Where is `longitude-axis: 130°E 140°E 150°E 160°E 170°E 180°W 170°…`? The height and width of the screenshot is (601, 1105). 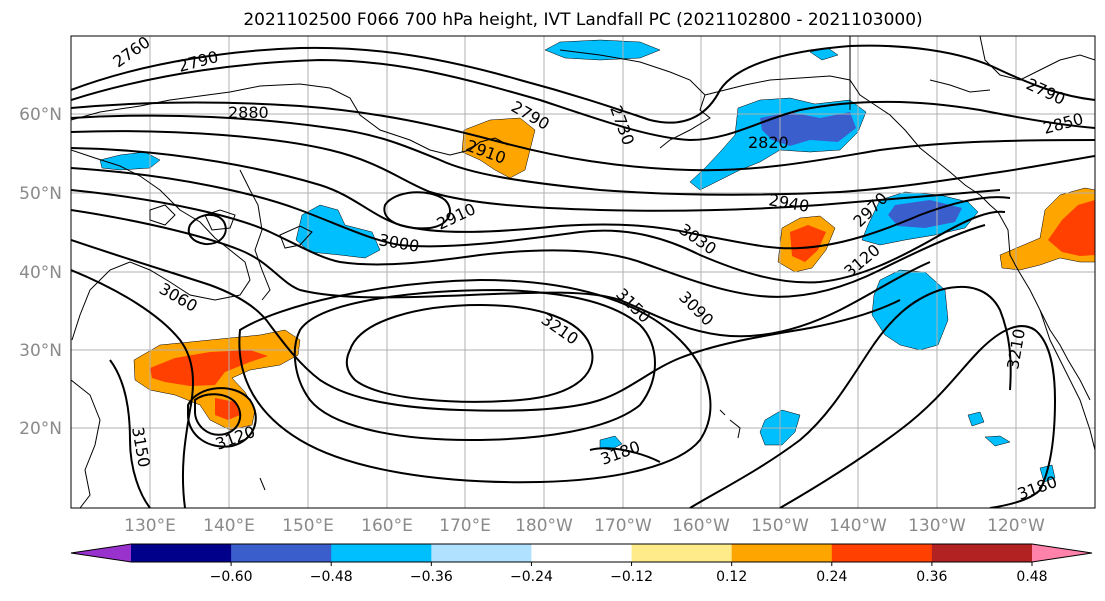
longitude-axis: 130°E 140°E 150°E 160°E 170°E 180°W 170°… is located at coordinates (584, 526).